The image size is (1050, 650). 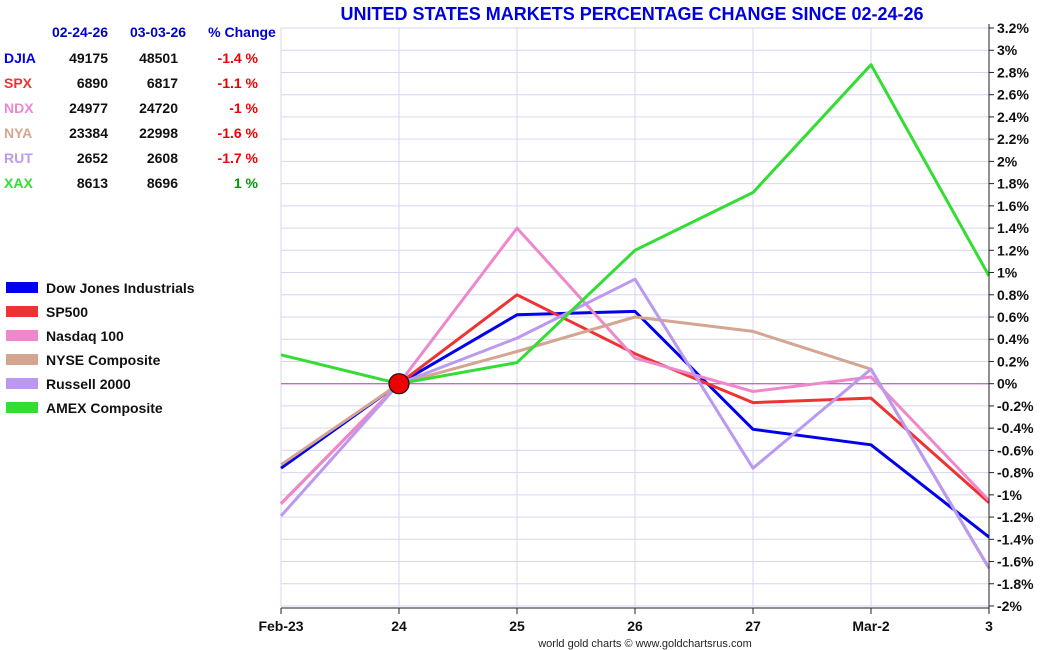 What do you see at coordinates (1013, 295) in the screenshot?
I see `y-tick-label: 0.8%` at bounding box center [1013, 295].